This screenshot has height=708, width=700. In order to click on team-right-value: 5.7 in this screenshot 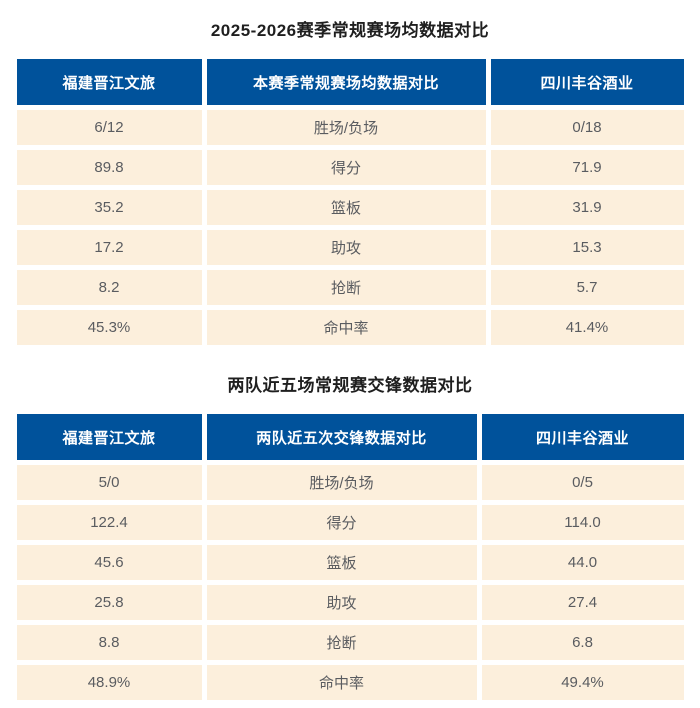, I will do `click(587, 287)`.